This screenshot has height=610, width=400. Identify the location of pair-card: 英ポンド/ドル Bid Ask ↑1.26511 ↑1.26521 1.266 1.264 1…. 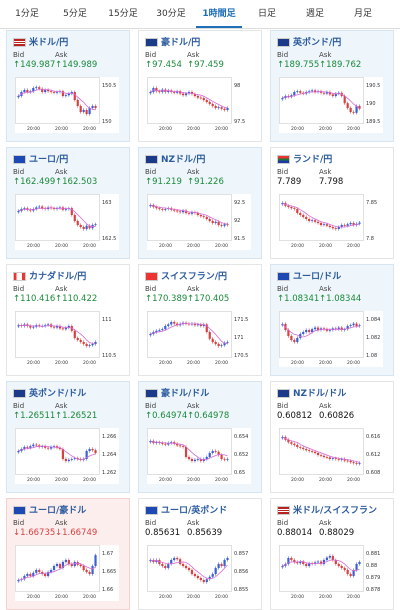
(68, 437).